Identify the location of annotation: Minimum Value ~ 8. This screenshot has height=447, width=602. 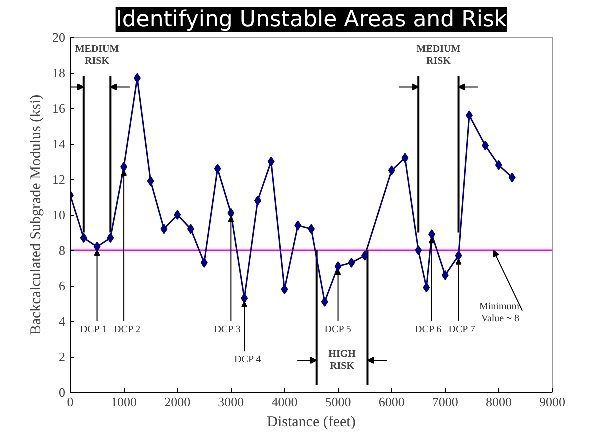
(500, 312).